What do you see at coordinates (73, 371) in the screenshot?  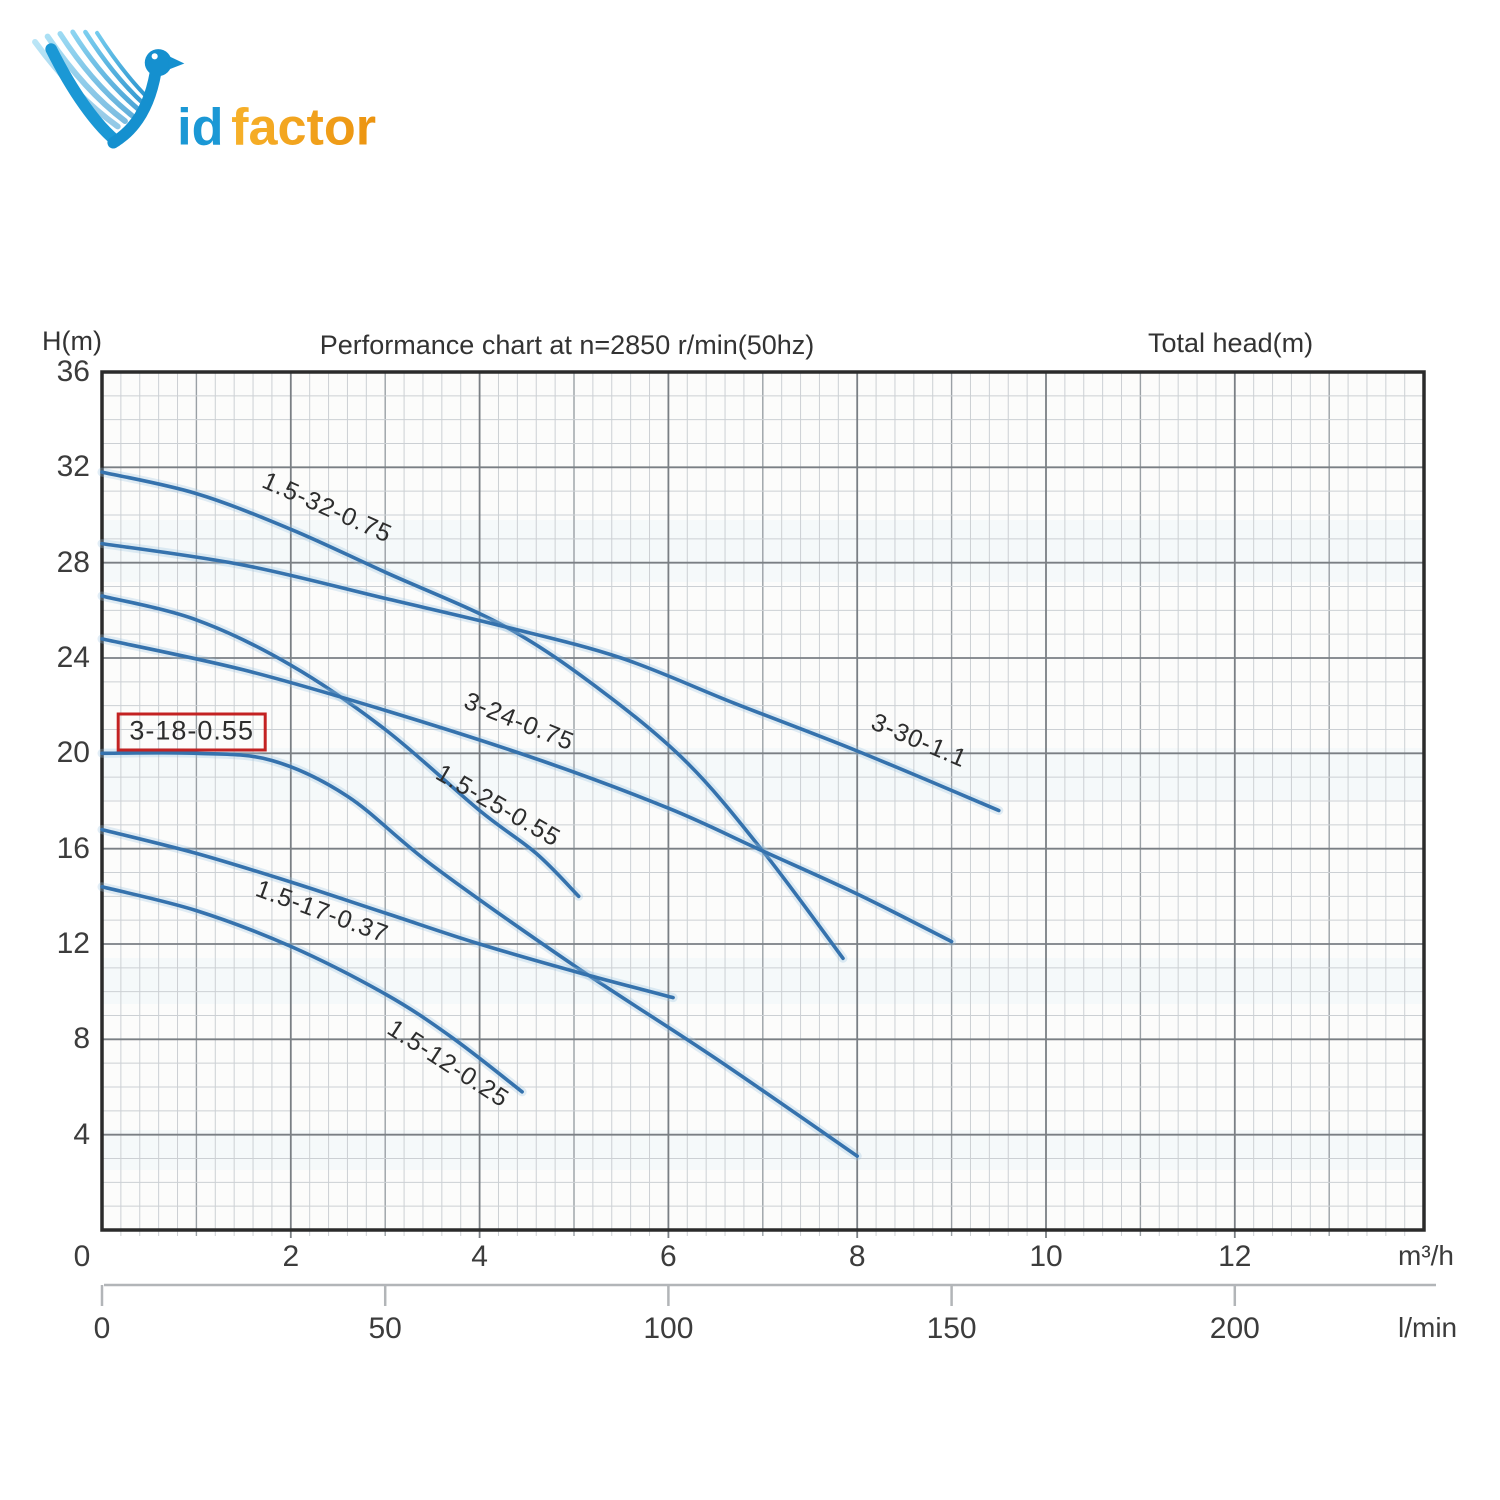 I see `y-tick-label-36: 36` at bounding box center [73, 371].